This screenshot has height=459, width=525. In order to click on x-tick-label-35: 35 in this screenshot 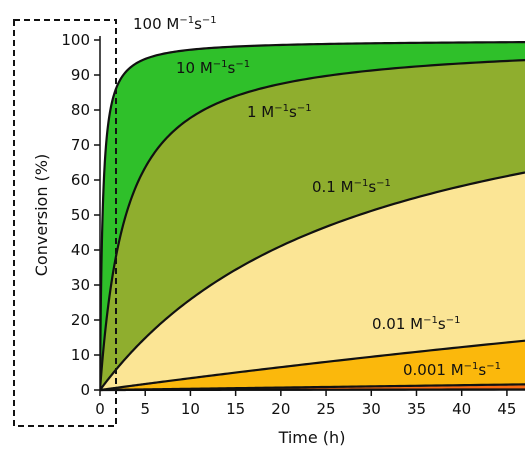, I will do `click(416, 409)`.